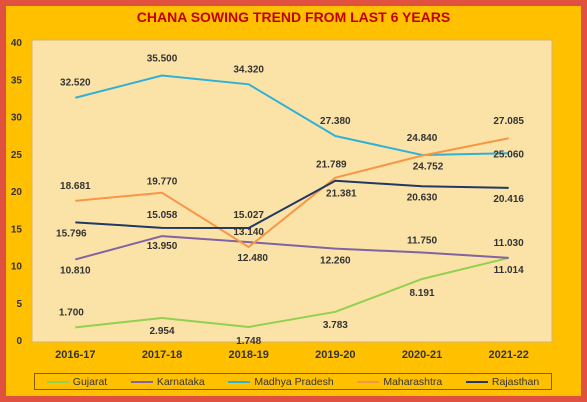 This screenshot has height=402, width=587. Describe the element at coordinates (71, 233) in the screenshot. I see `data-label: 15.796` at that location.